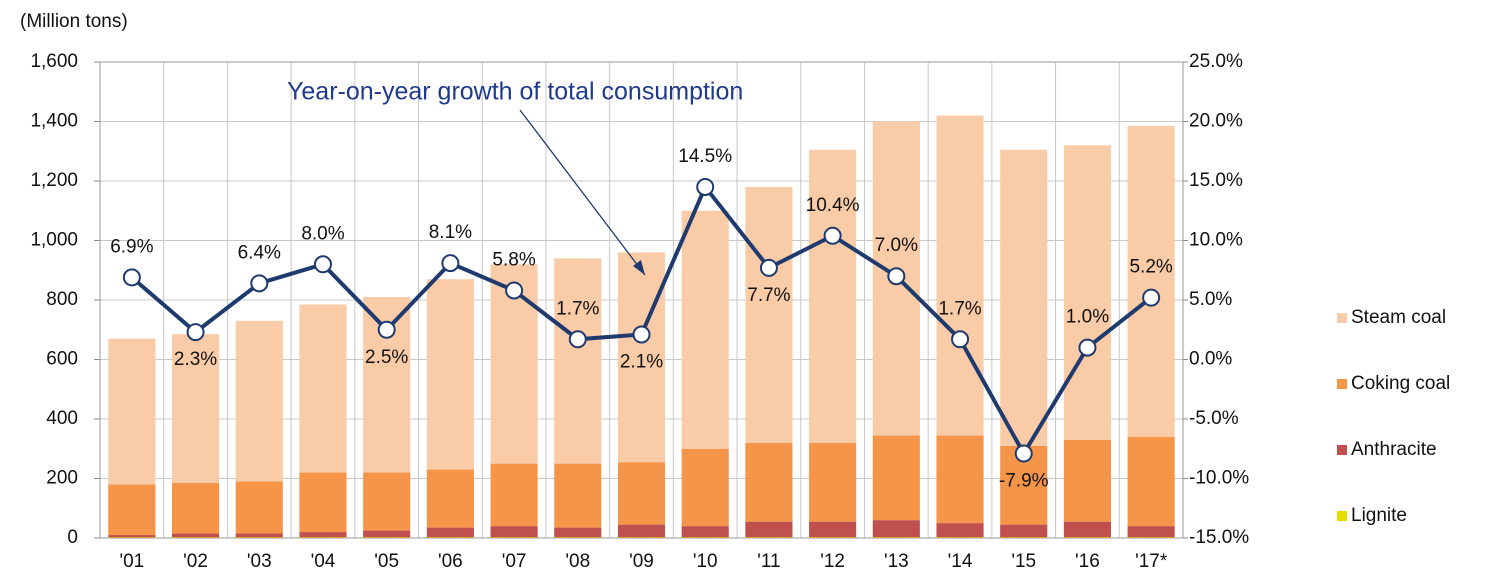  I want to click on y-tick-label: 1,000, so click(54, 240).